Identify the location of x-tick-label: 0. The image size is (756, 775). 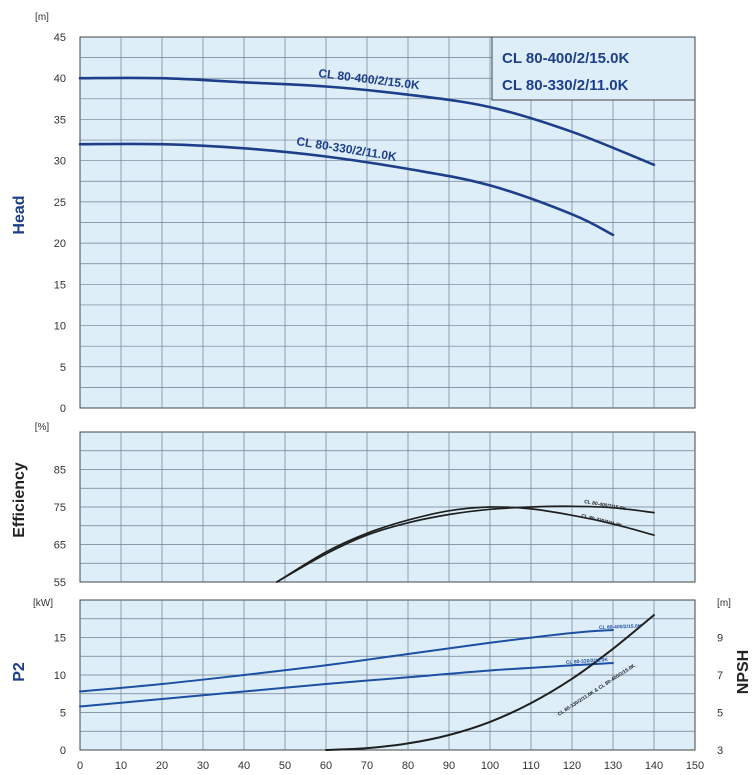
(80, 766).